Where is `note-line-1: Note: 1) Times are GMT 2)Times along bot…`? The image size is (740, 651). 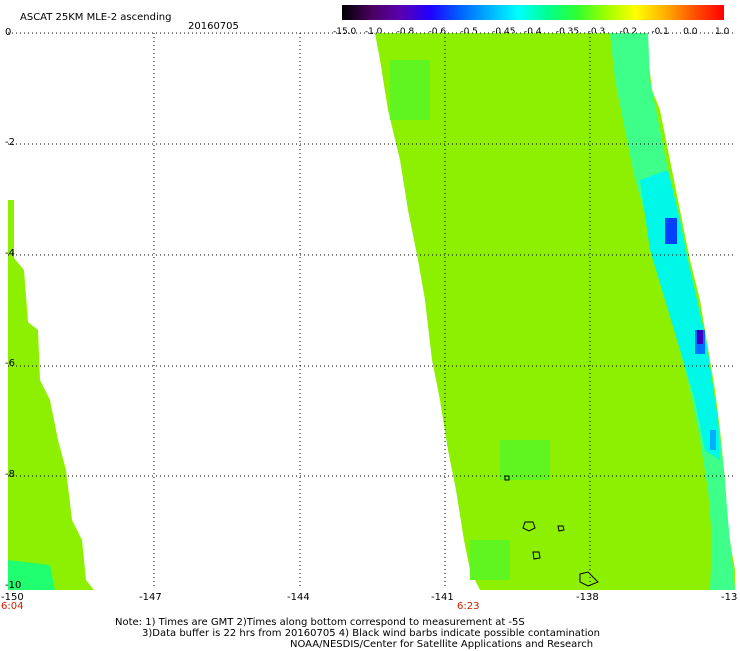 note-line-1: Note: 1) Times are GMT 2)Times along bot… is located at coordinates (320, 622).